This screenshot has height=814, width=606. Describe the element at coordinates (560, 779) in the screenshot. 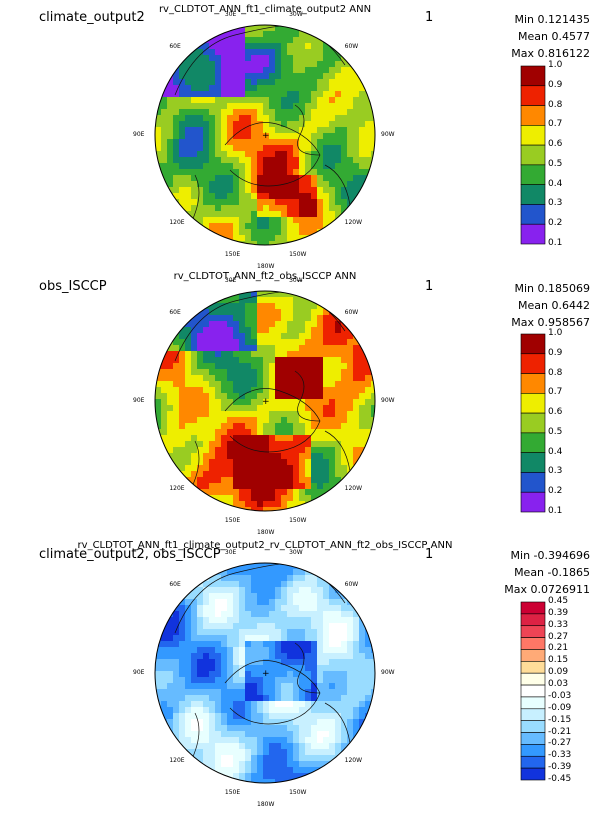

I see `colorbar-tick-label: -0.45` at that location.